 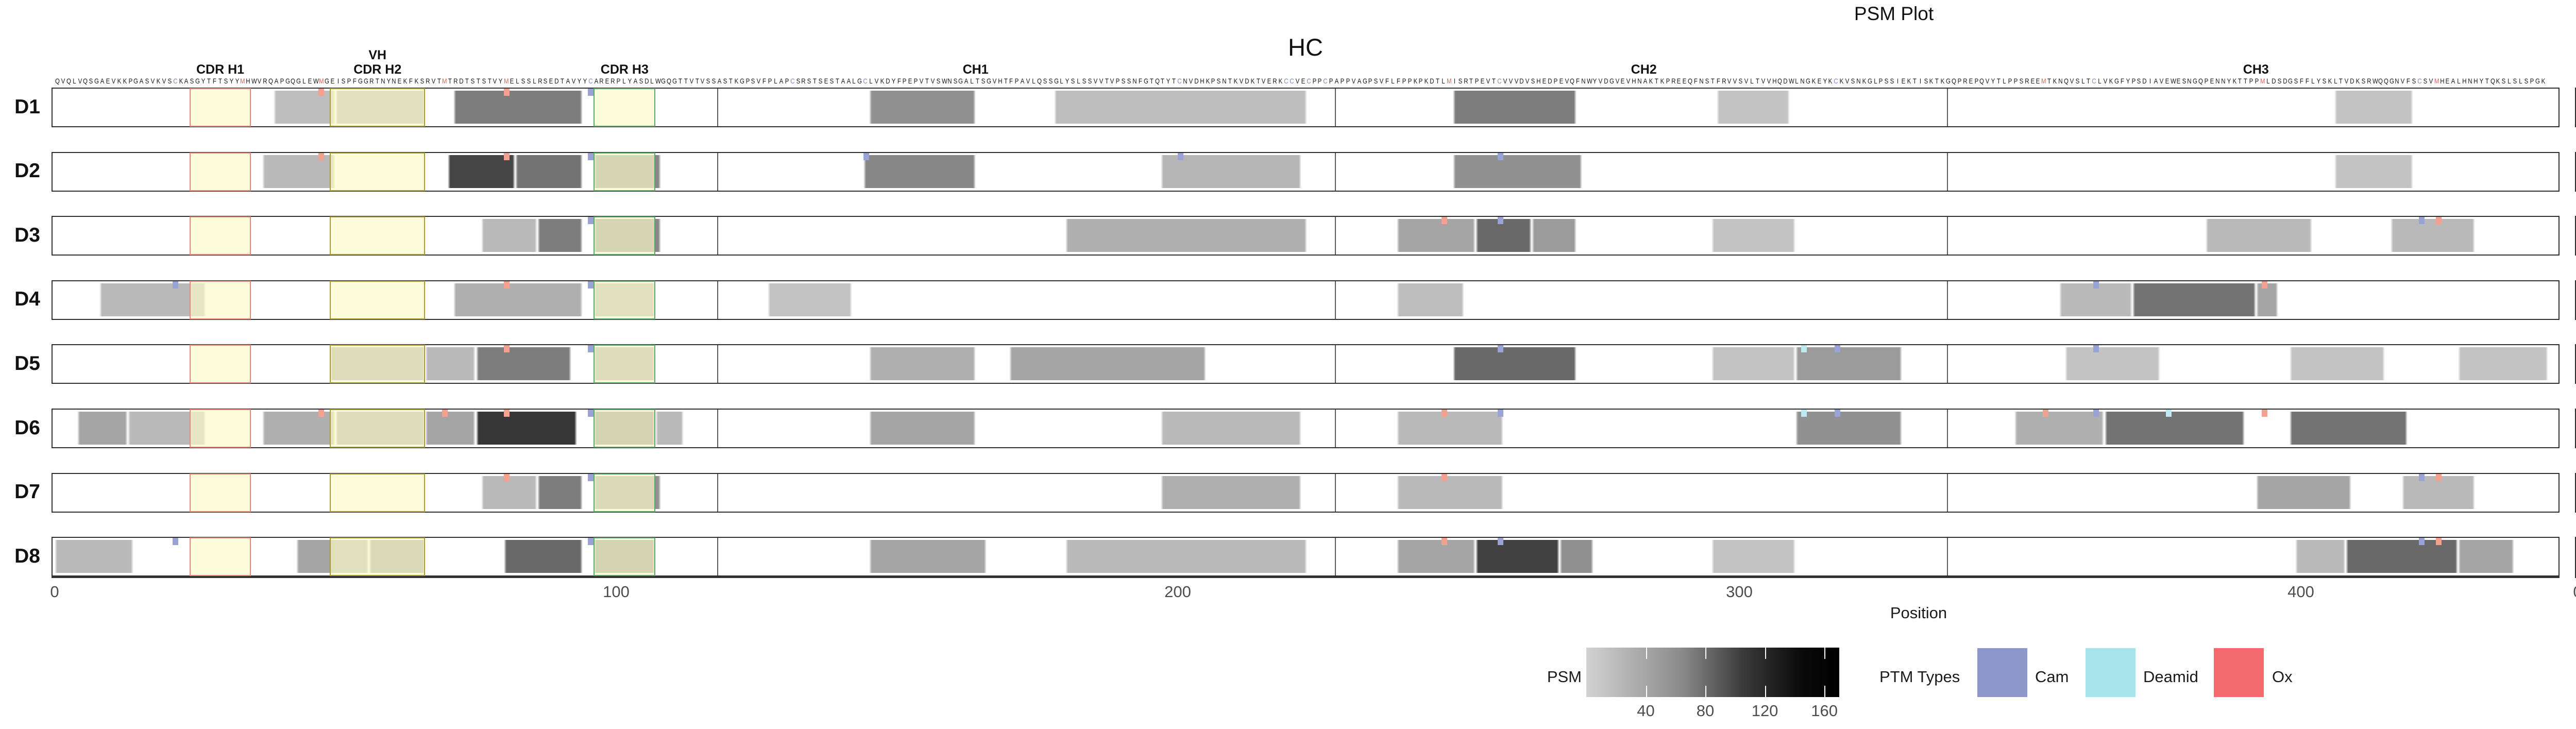 I want to click on domain-label-vh: VH, so click(x=377, y=55).